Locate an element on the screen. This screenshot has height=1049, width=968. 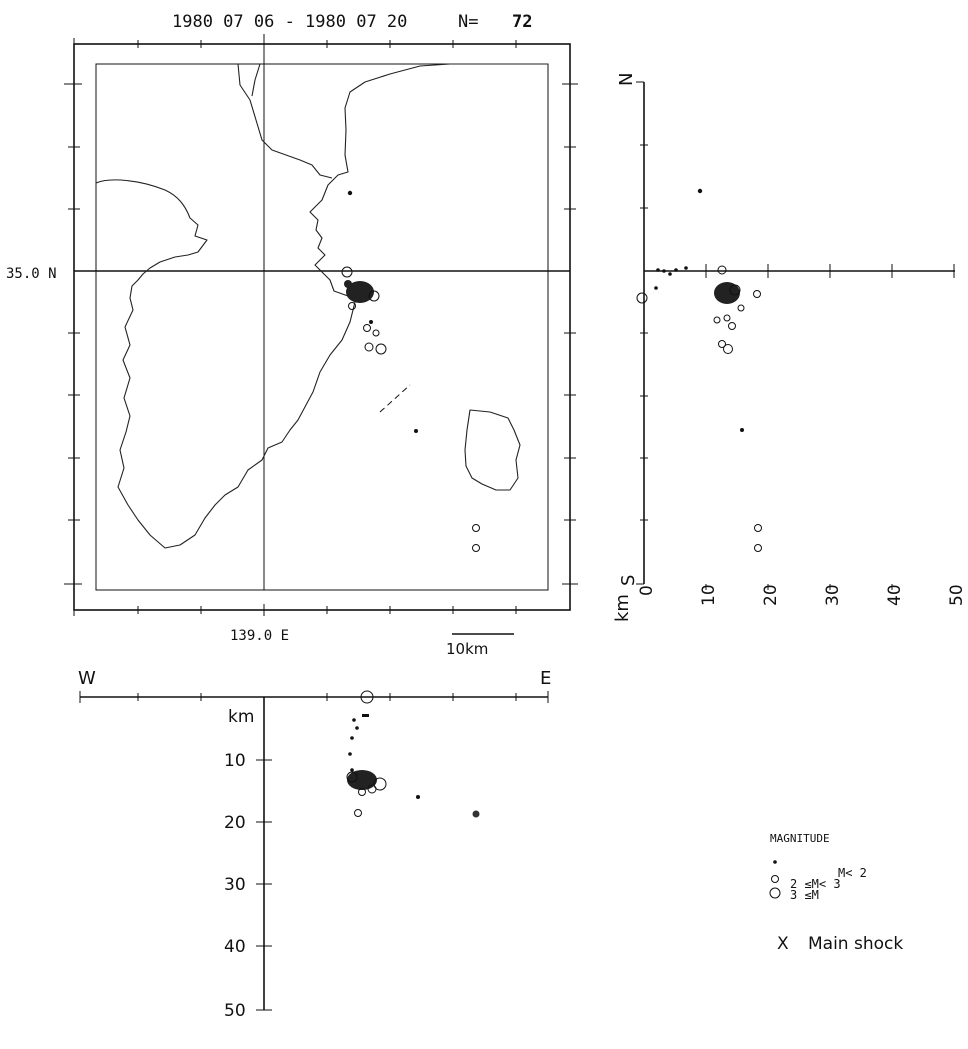
epicenter-cluster is located at coordinates (360, 292).